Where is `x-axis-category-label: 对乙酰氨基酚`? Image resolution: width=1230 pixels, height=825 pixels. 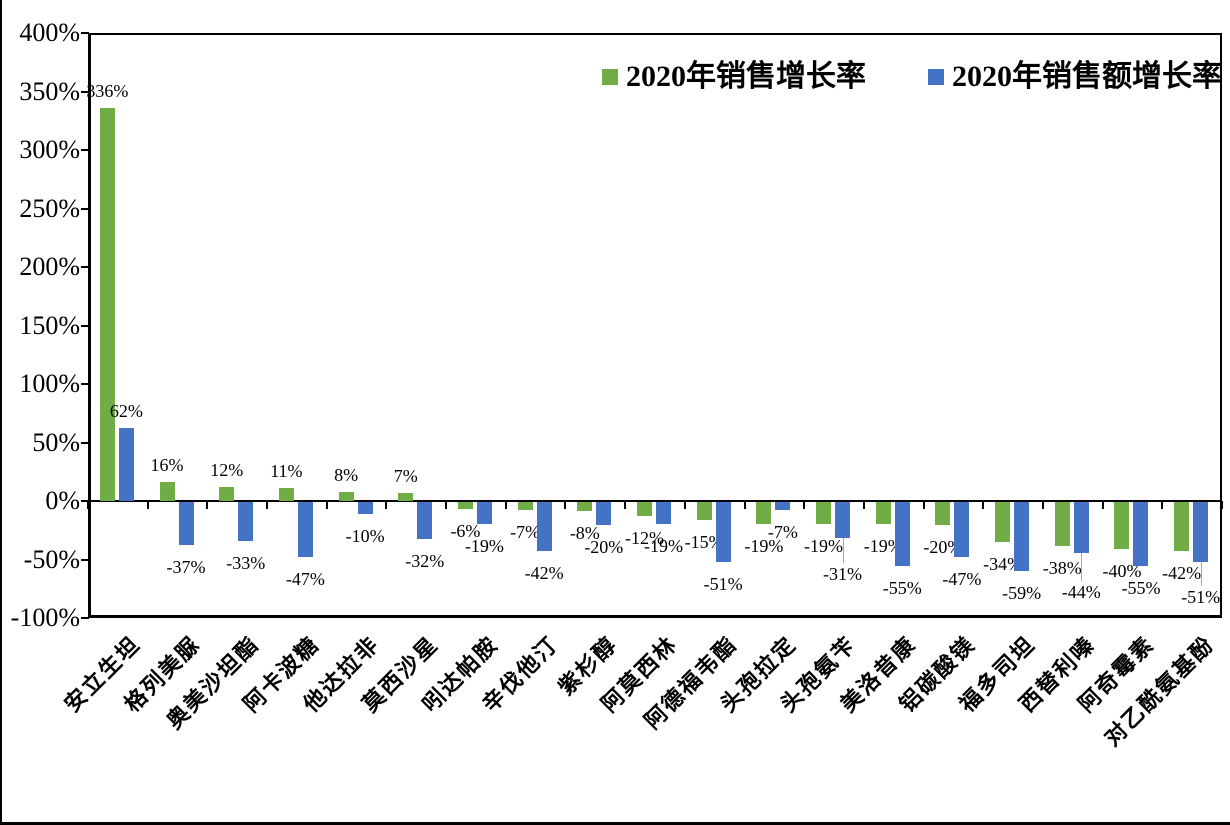 x-axis-category-label: 对乙酰氨基酚 is located at coordinates (1159, 691).